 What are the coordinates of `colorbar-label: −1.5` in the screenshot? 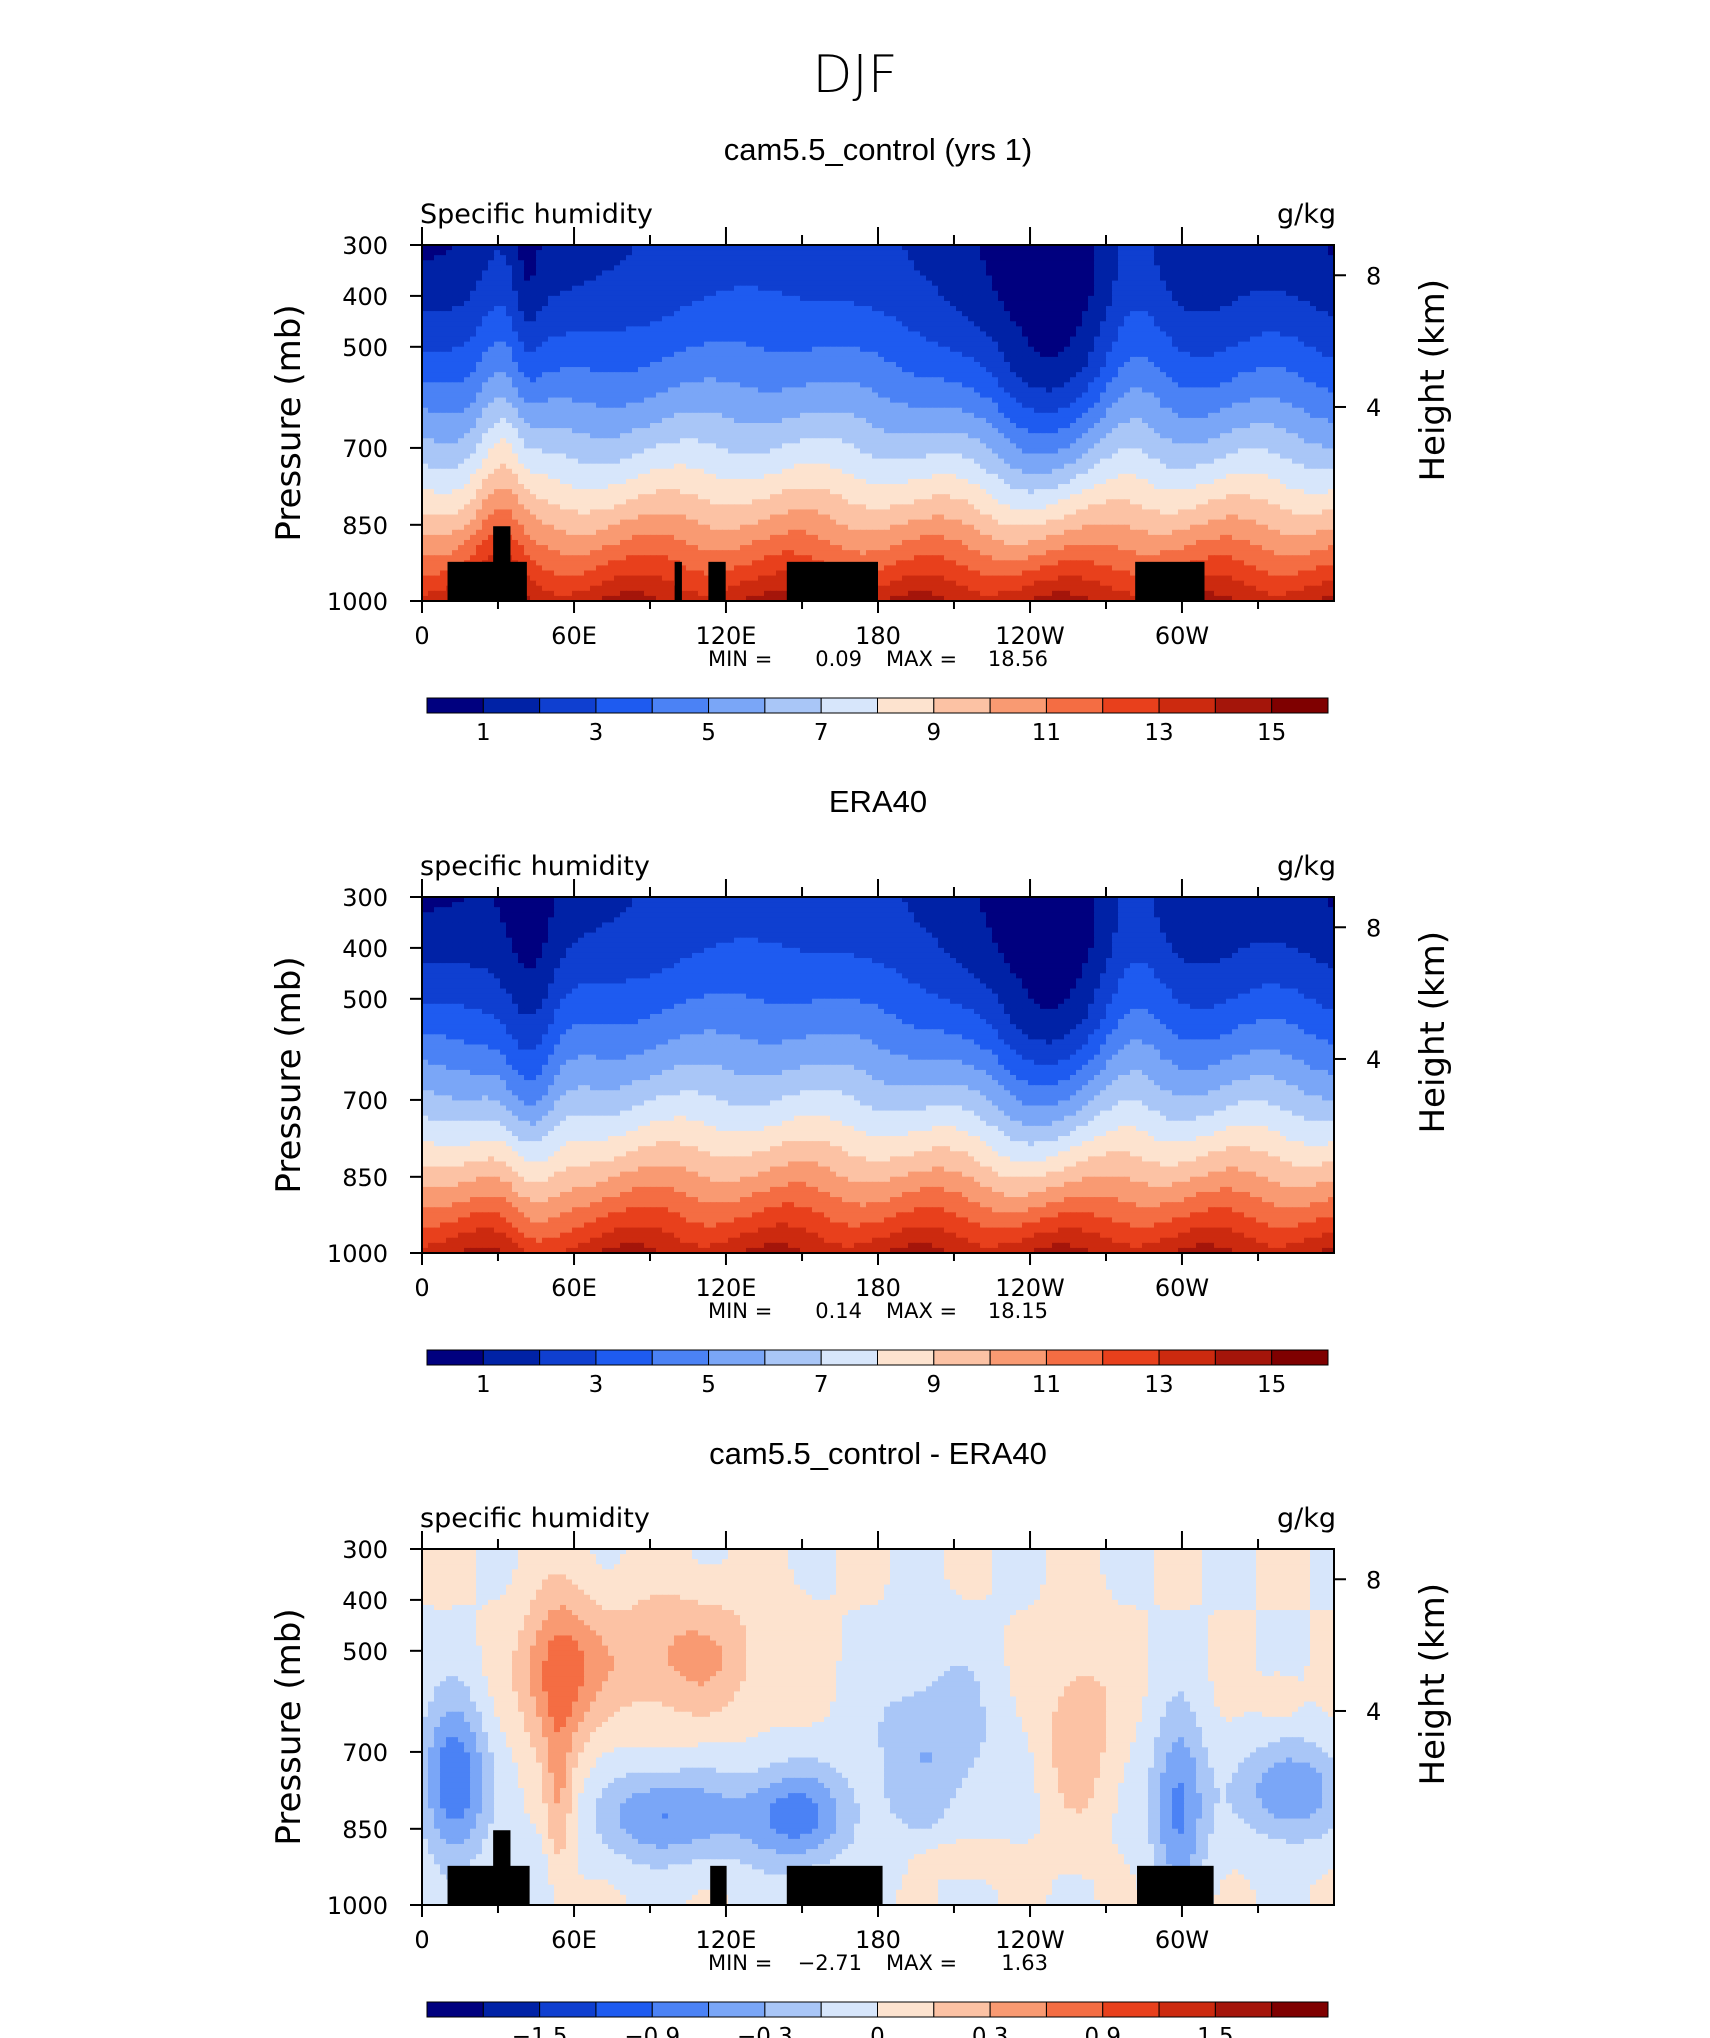 It's located at (540, 2031).